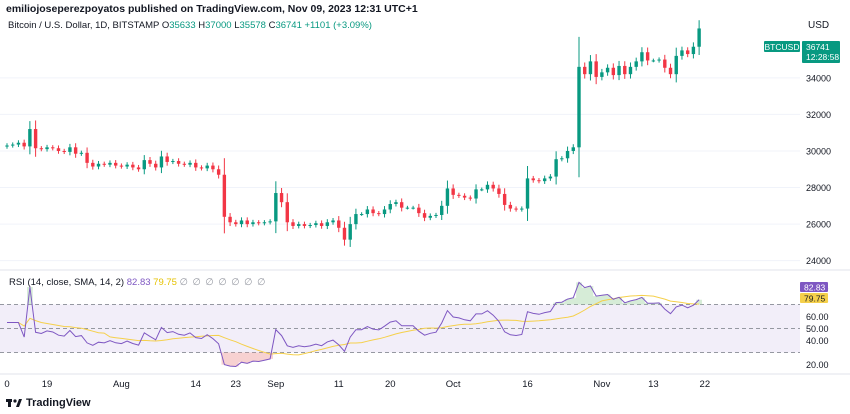 This screenshot has width=850, height=414. Describe the element at coordinates (48, 403) in the screenshot. I see `footer-brand: TradingView` at that location.